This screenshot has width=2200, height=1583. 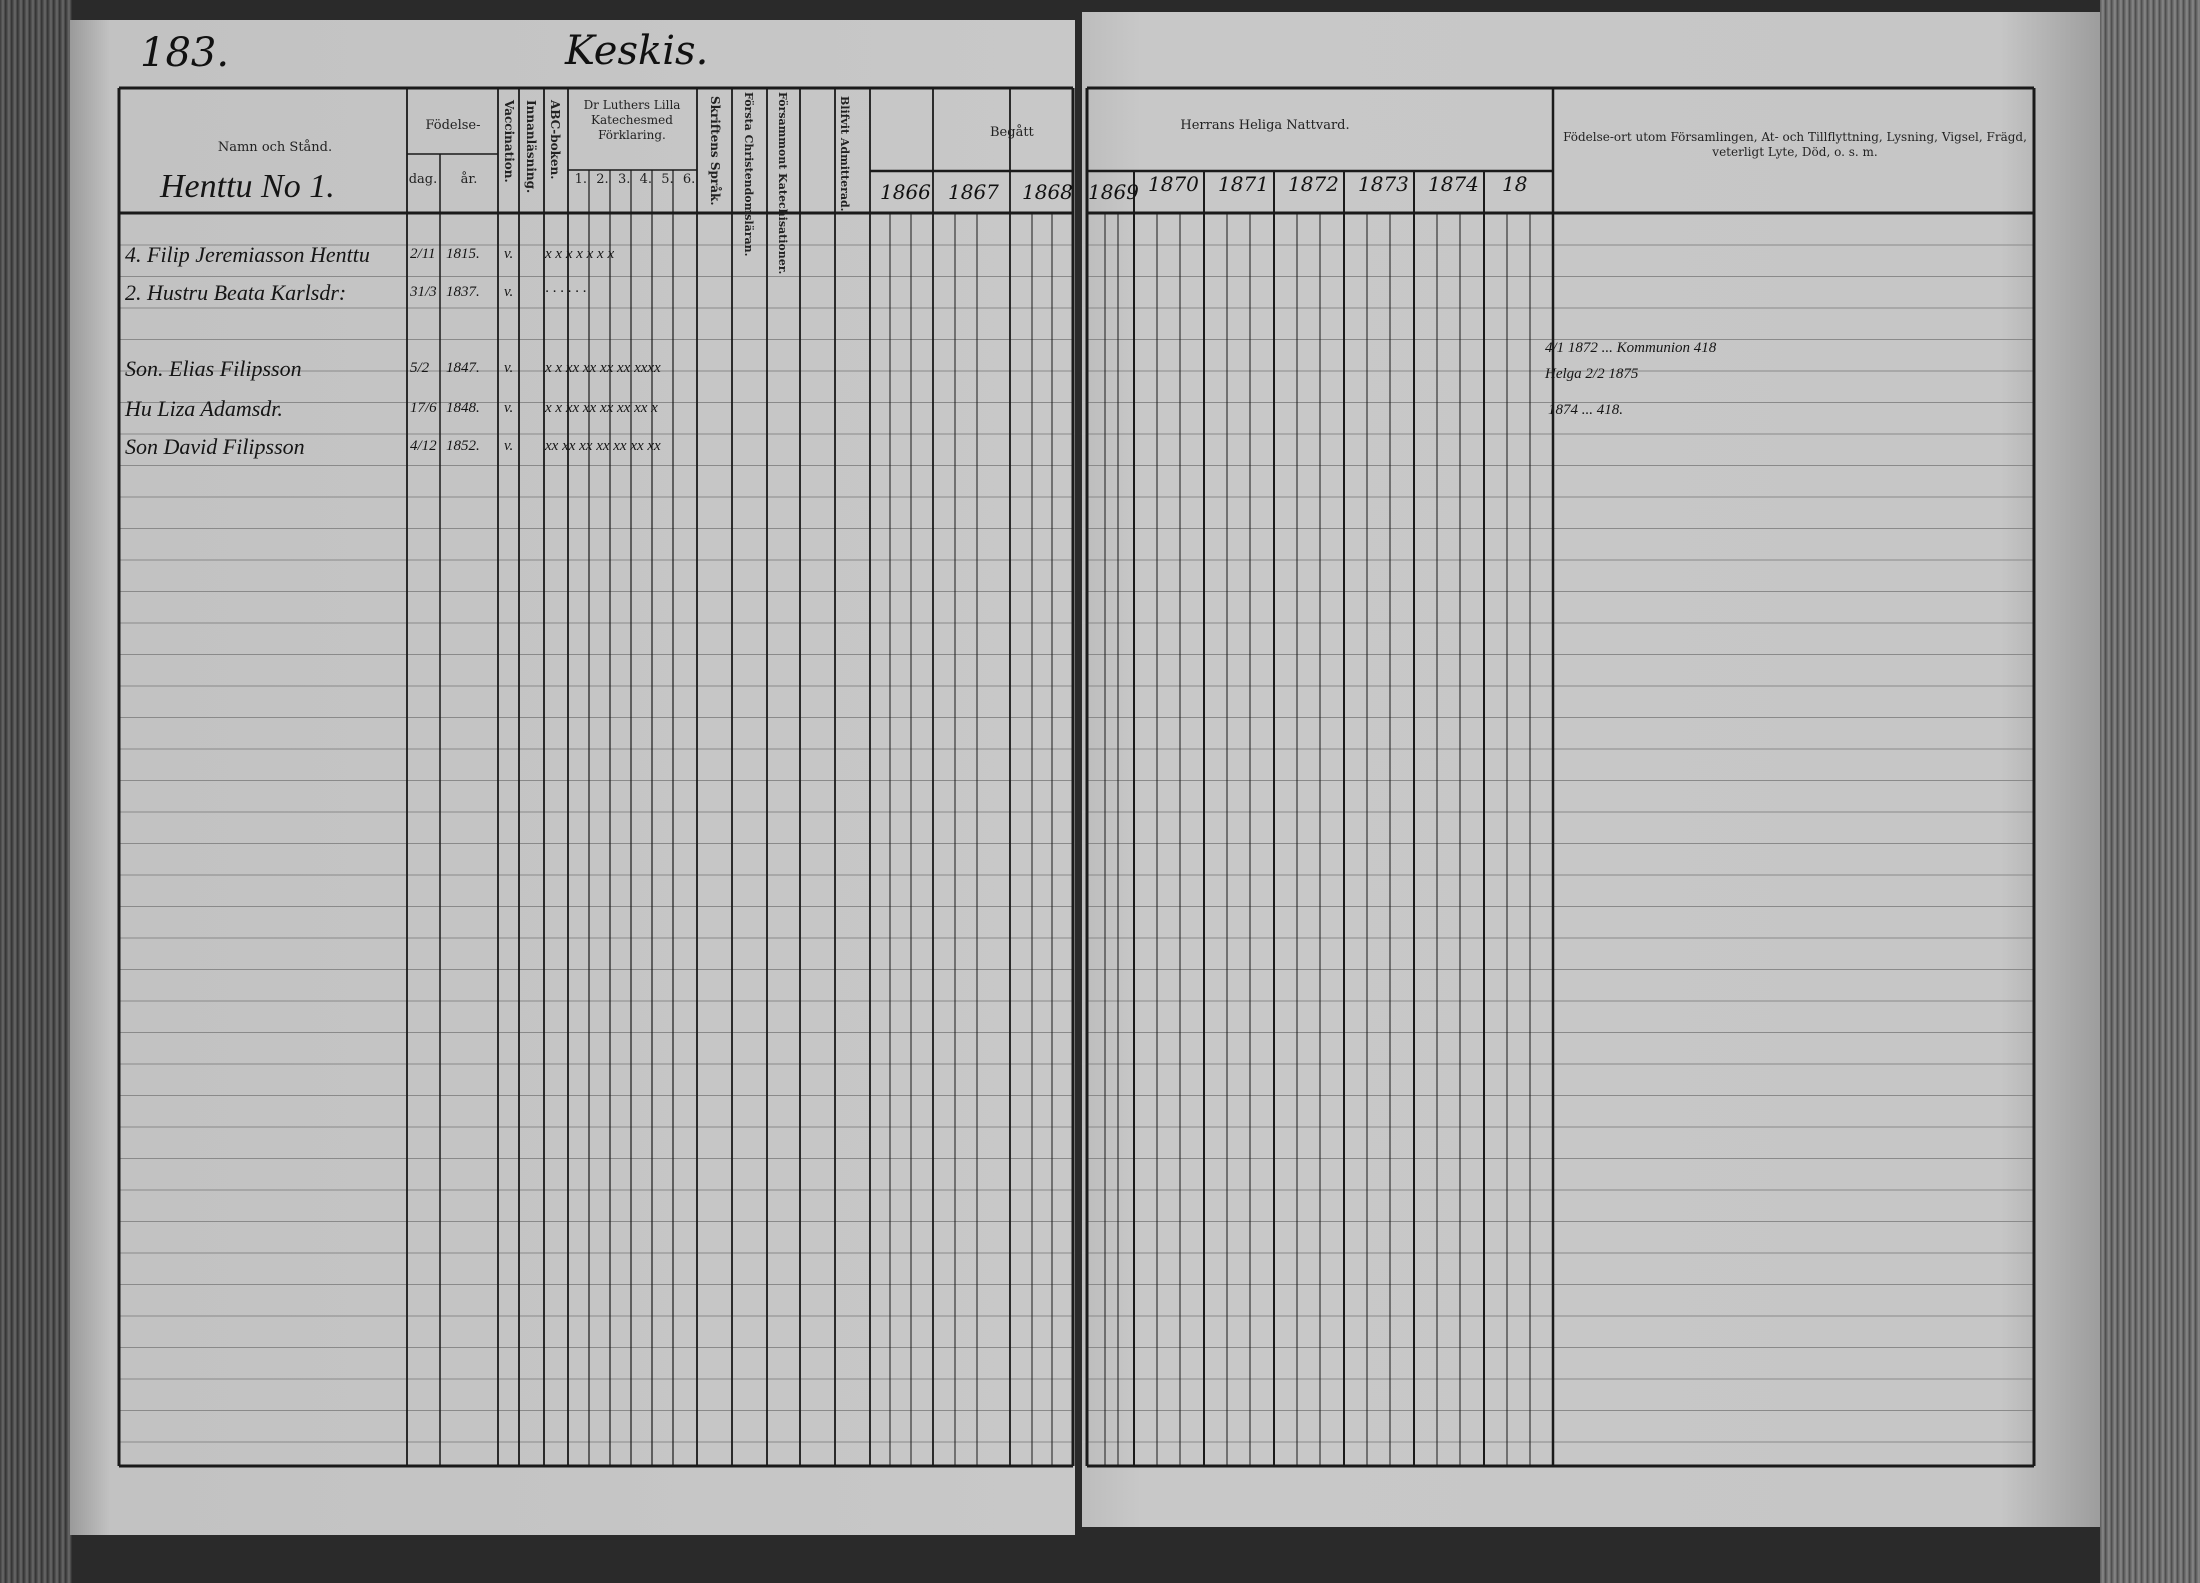 What do you see at coordinates (423, 446) in the screenshot?
I see `birth-day: 4/12` at bounding box center [423, 446].